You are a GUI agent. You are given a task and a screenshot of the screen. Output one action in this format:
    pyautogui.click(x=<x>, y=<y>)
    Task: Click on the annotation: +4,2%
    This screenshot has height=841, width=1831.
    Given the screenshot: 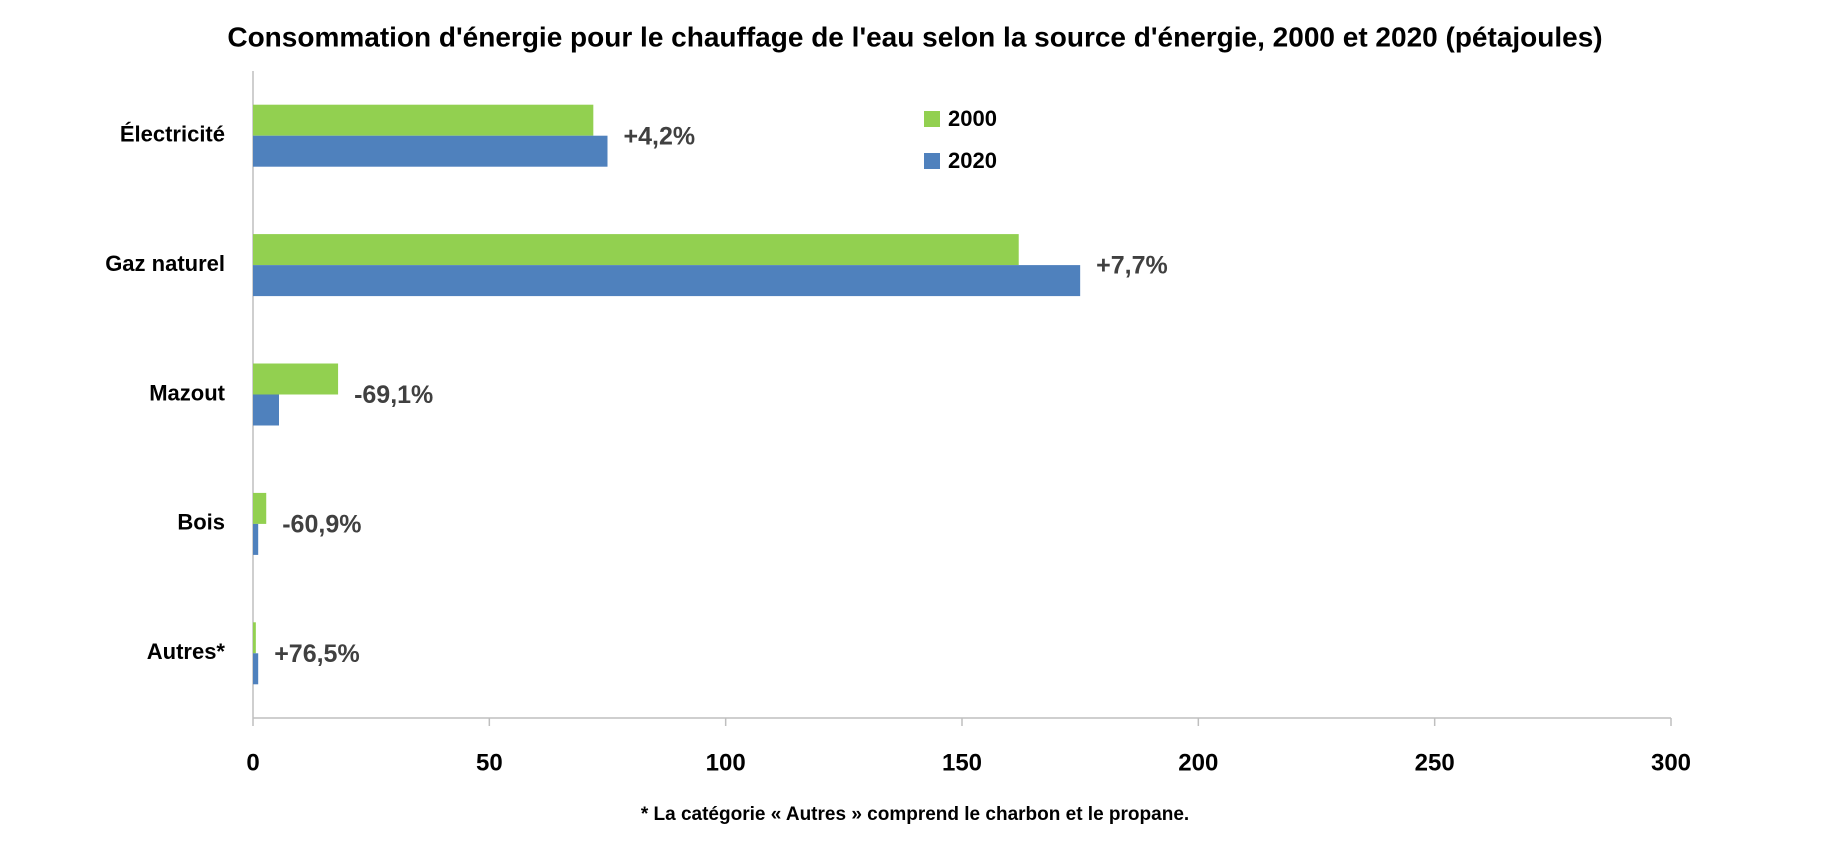 What is the action you would take?
    pyautogui.click(x=660, y=136)
    